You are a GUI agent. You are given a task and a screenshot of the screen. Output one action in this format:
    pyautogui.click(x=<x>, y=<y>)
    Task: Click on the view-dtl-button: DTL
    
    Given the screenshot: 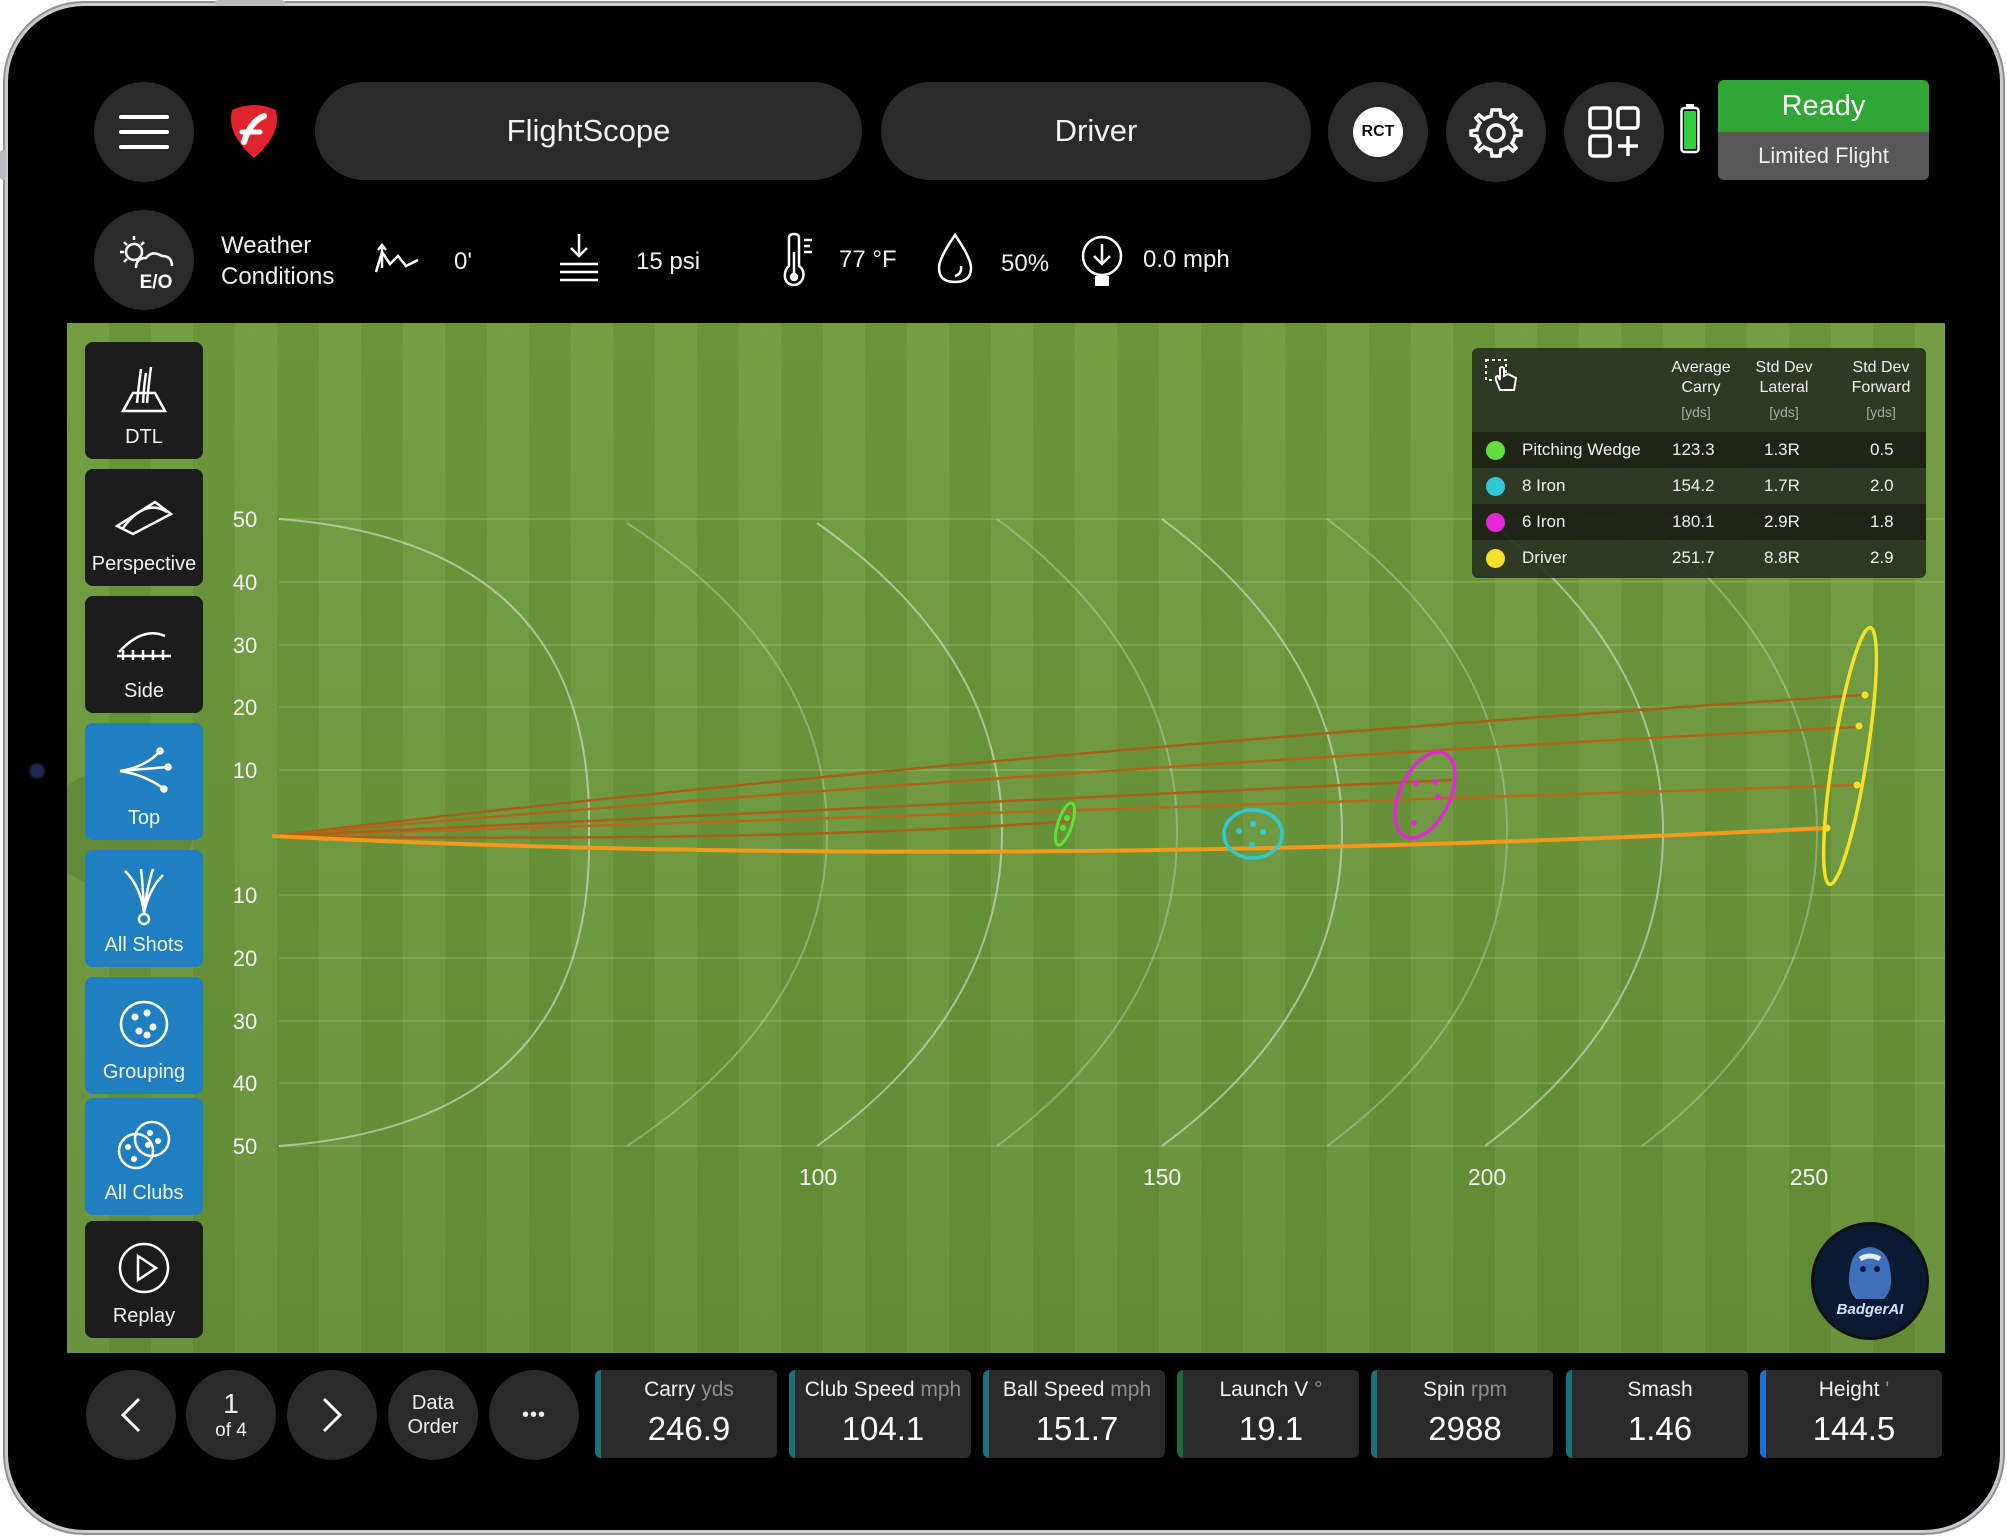 What is the action you would take?
    pyautogui.click(x=144, y=400)
    